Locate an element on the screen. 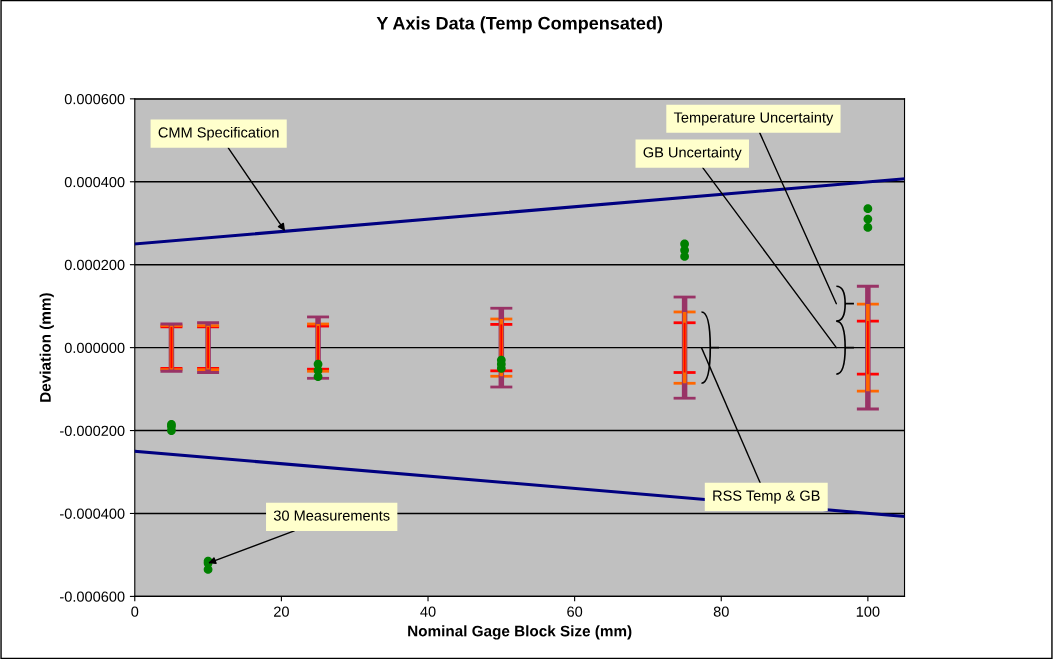 This screenshot has height=659, width=1053. y-tick-label: -0.000400 is located at coordinates (92, 513).